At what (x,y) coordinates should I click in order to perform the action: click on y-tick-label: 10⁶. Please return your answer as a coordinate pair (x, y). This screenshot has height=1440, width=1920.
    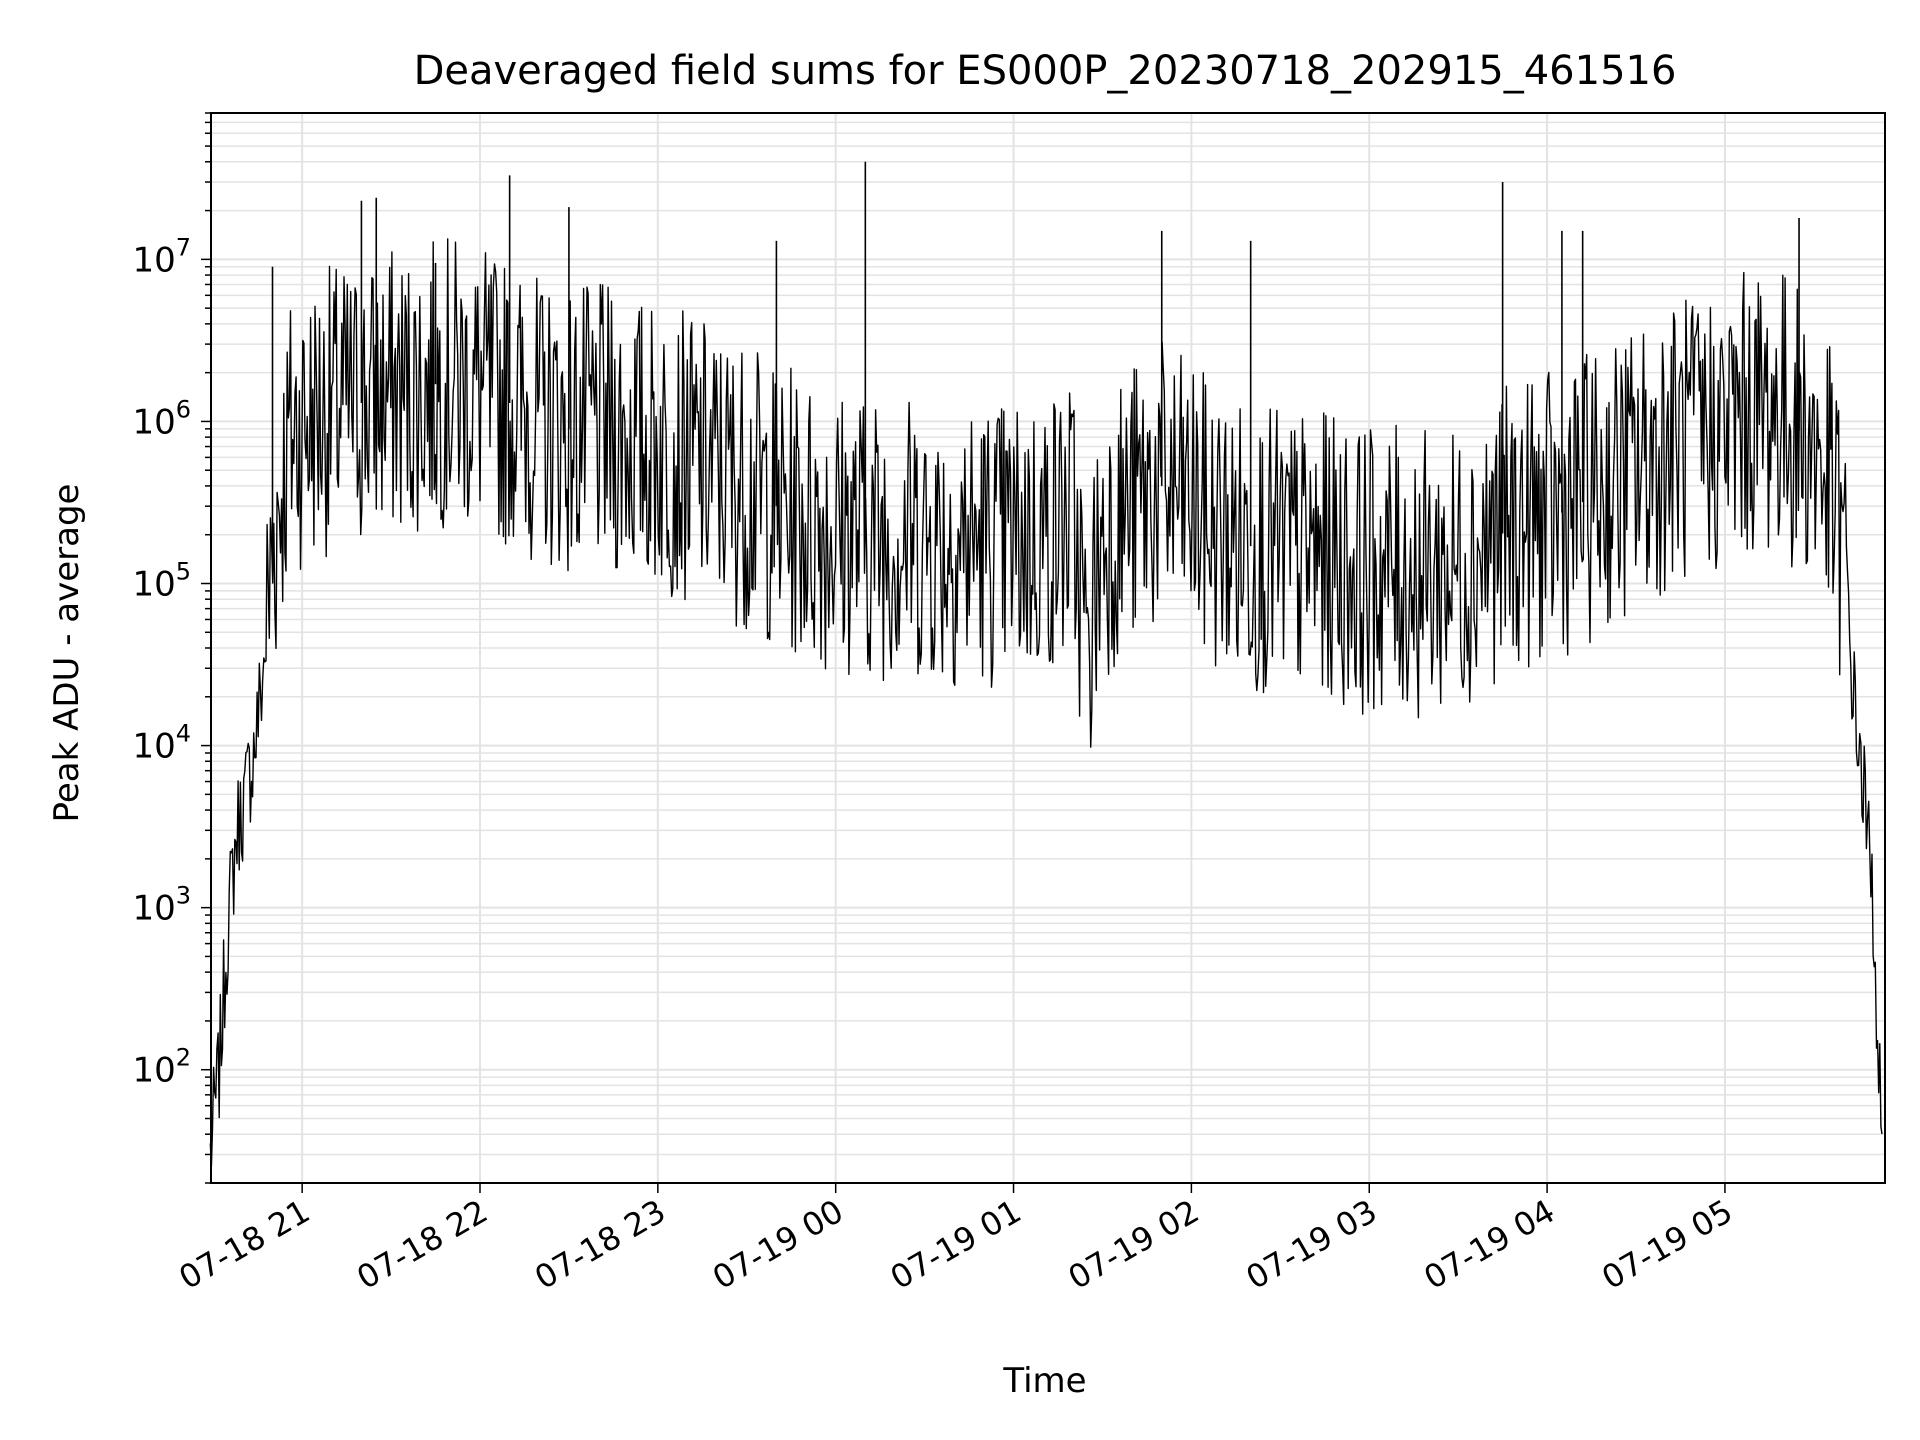
    Looking at the image, I should click on (161, 418).